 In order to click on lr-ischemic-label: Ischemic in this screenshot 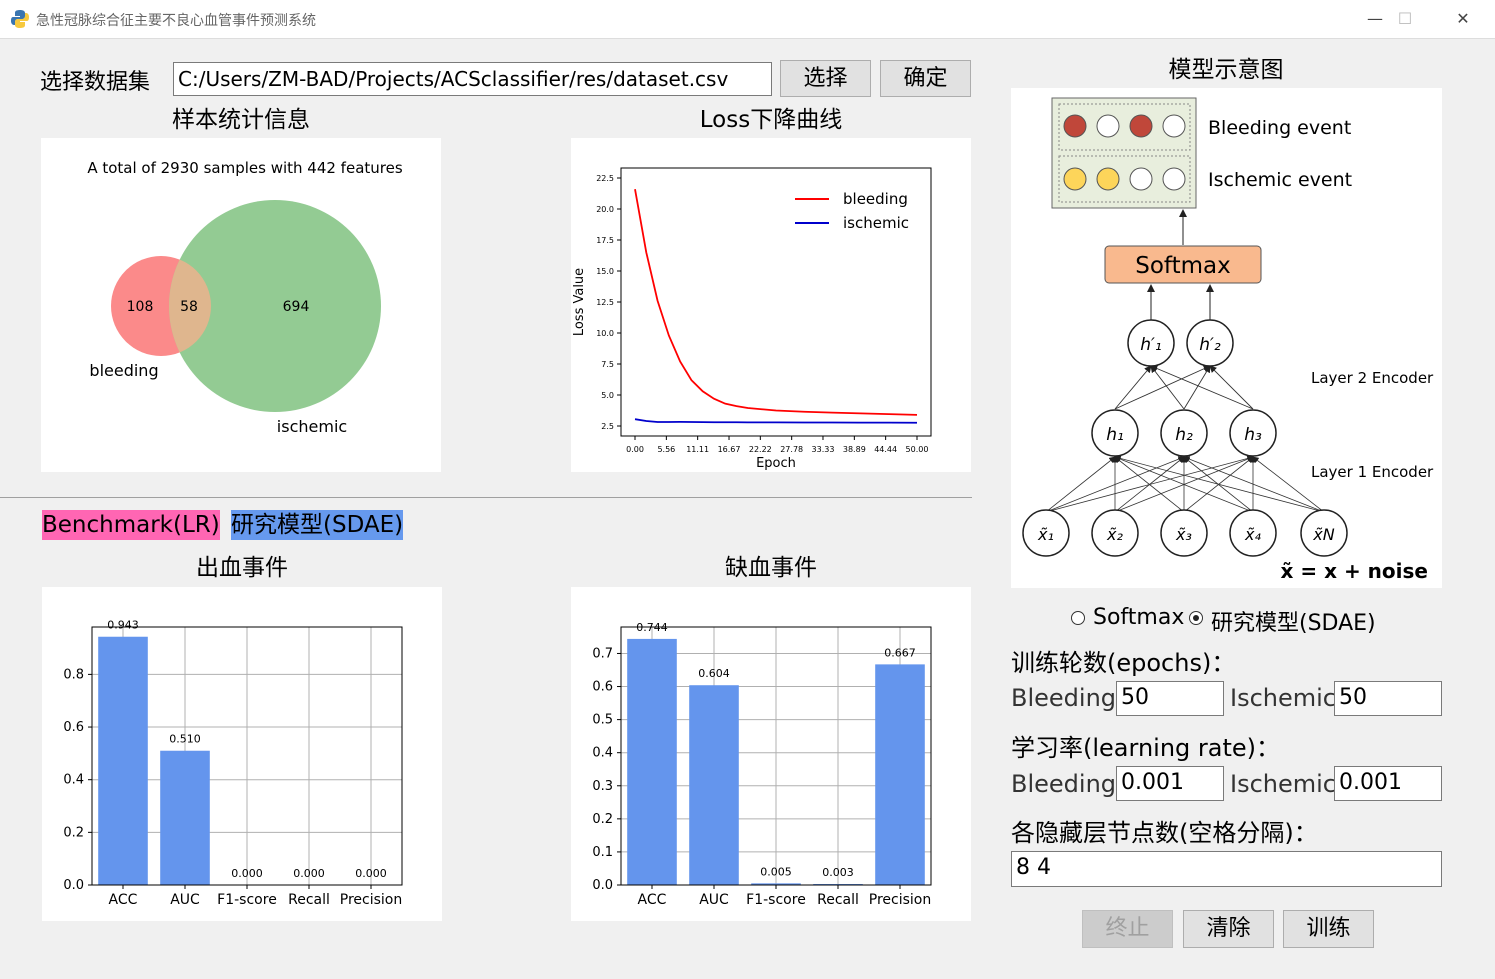, I will do `click(1283, 784)`.